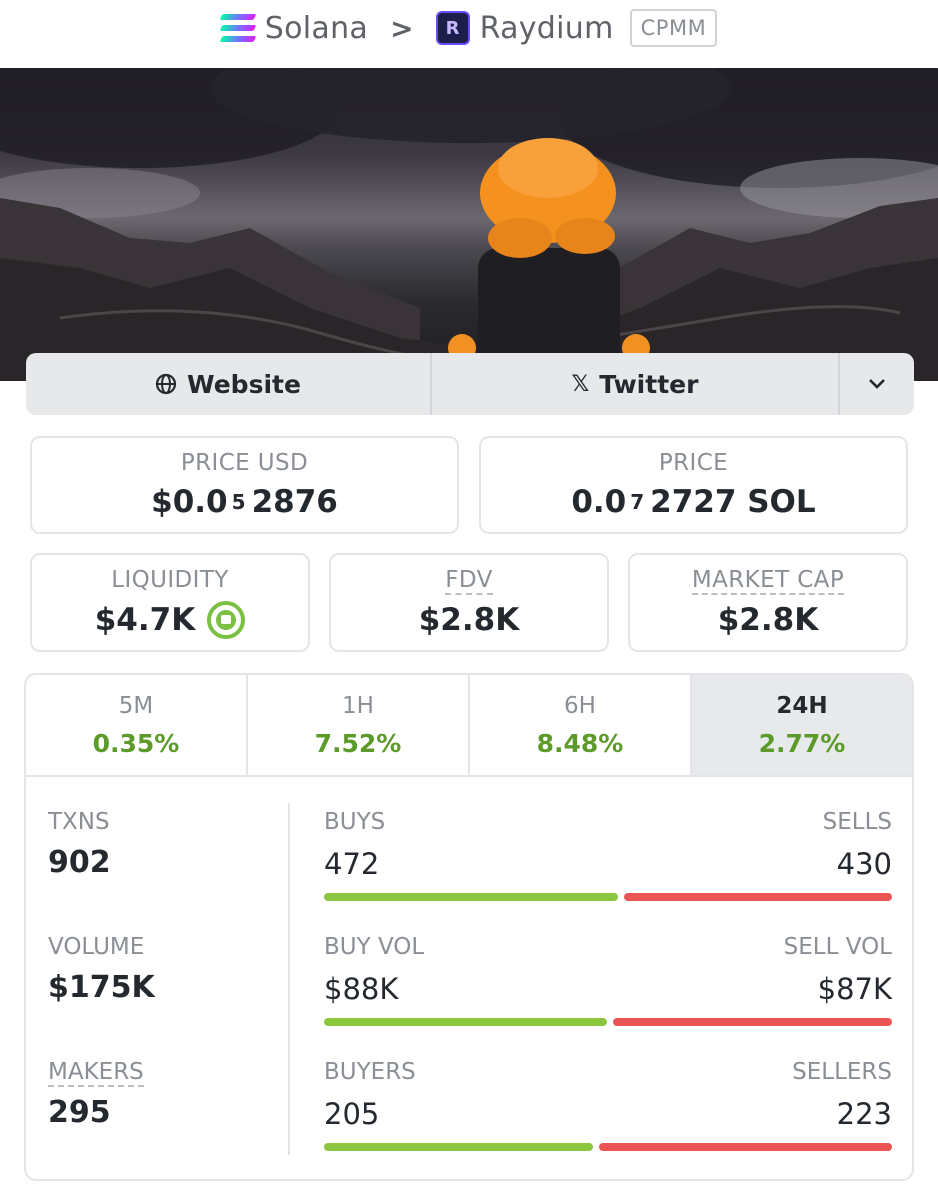  What do you see at coordinates (802, 725) in the screenshot?
I see `tab-24h: 24H 2.77%` at bounding box center [802, 725].